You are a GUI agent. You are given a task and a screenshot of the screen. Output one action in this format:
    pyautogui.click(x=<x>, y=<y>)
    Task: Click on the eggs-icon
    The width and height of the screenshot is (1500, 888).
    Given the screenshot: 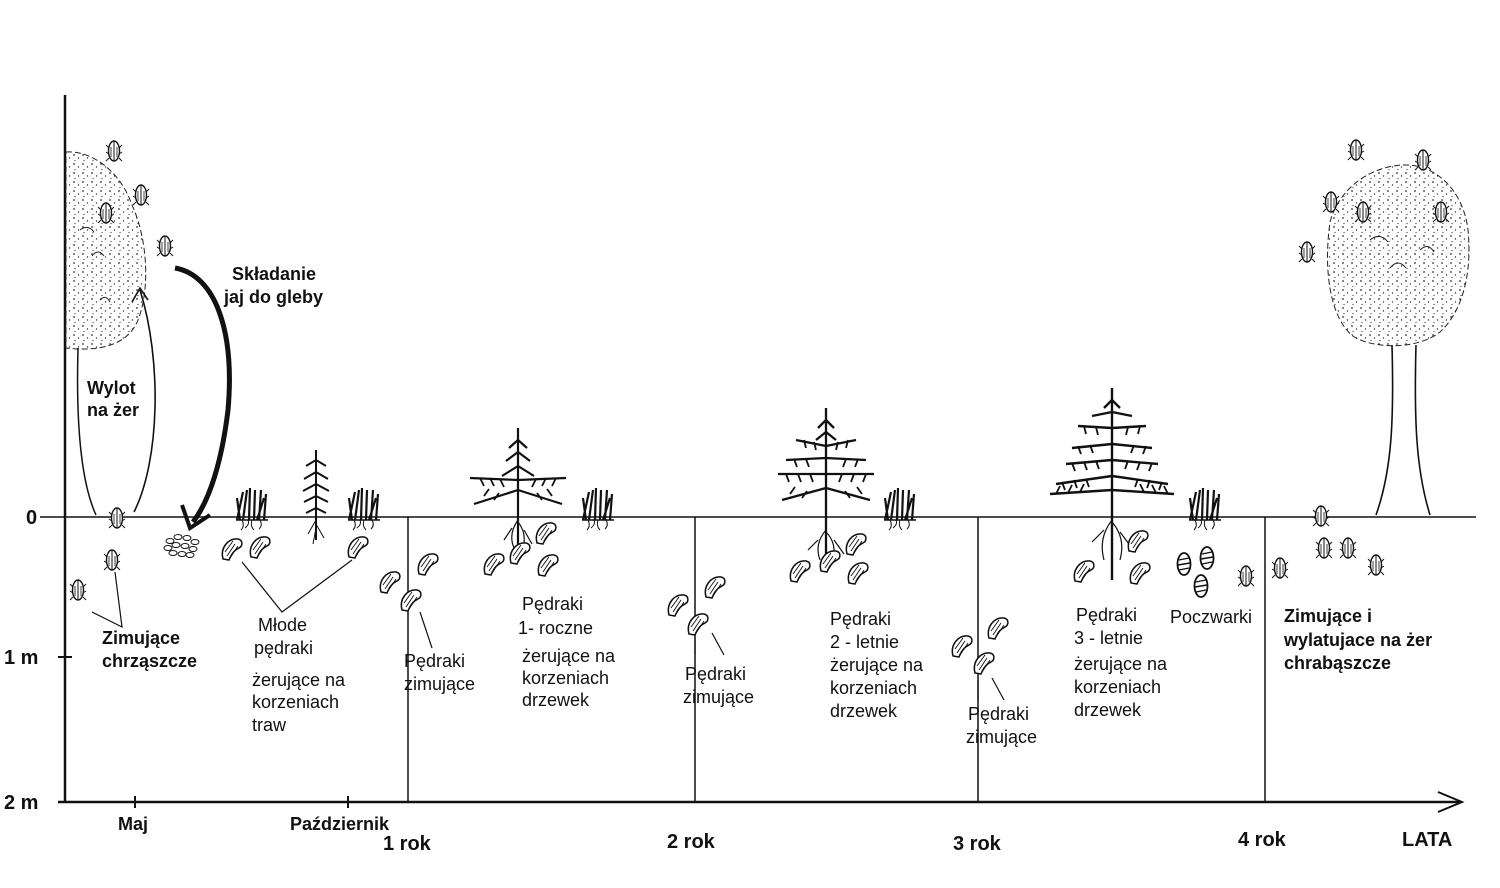 What is the action you would take?
    pyautogui.click(x=181, y=546)
    